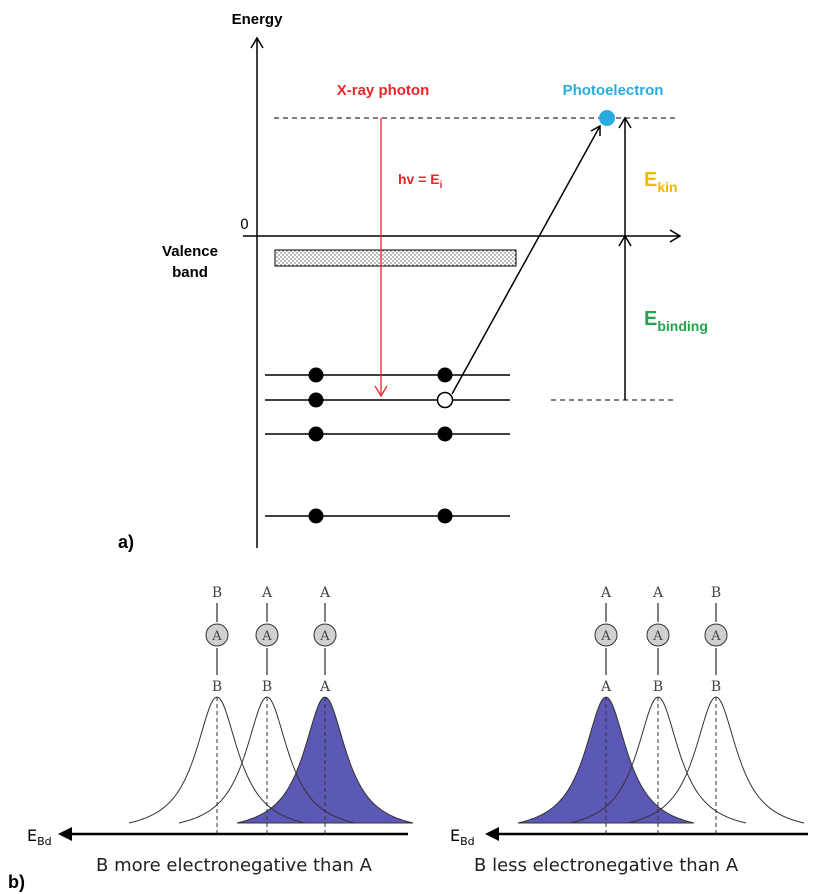  Describe the element at coordinates (190, 272) in the screenshot. I see `band-label: band` at that location.